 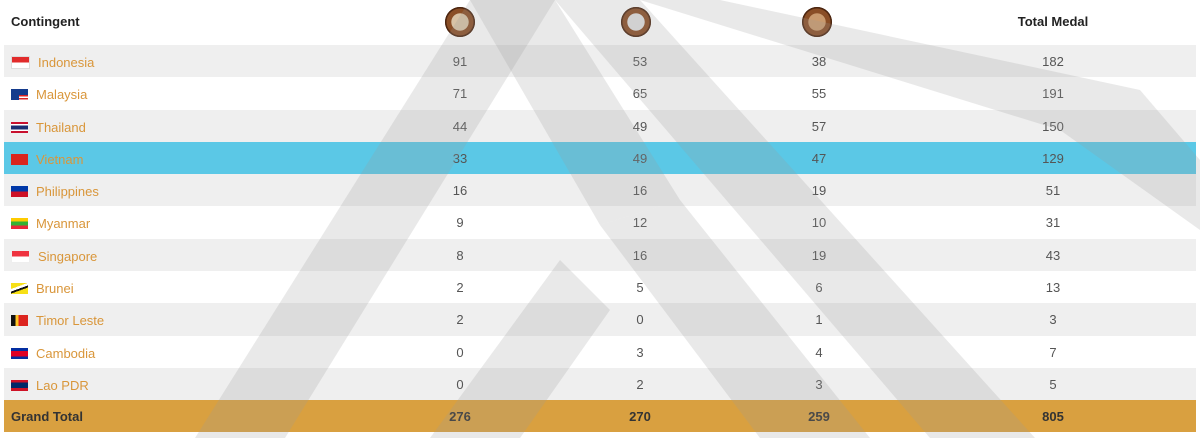 What do you see at coordinates (1053, 288) in the screenshot?
I see `total-count: 13` at bounding box center [1053, 288].